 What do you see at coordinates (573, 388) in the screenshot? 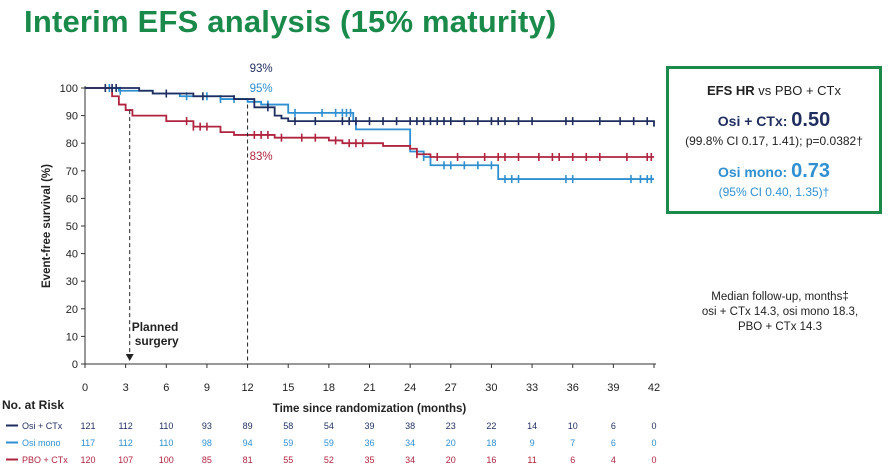
I see `x-tick-label: 36` at bounding box center [573, 388].